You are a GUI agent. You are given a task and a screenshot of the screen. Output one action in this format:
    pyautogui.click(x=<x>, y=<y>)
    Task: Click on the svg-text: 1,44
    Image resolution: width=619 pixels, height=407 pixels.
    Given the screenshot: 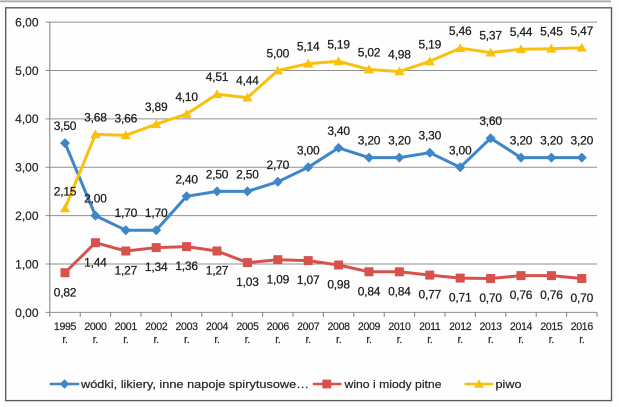 What is the action you would take?
    pyautogui.click(x=95, y=262)
    